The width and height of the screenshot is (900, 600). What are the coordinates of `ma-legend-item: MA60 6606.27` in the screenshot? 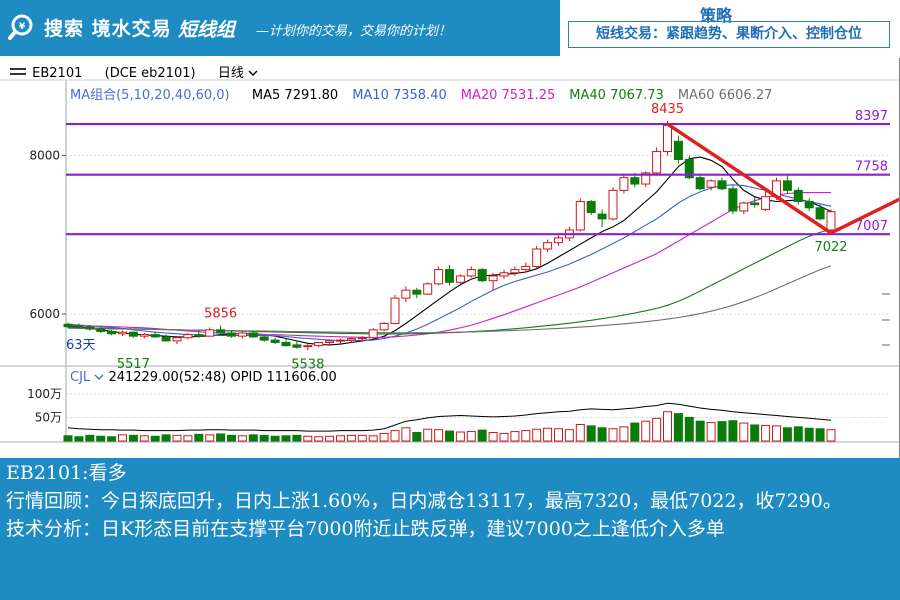 It's located at (725, 95).